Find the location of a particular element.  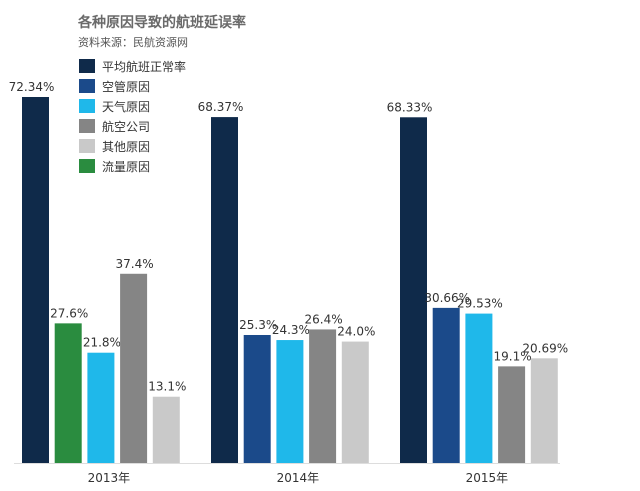

legend-label-5: 流量原因 is located at coordinates (126, 167).